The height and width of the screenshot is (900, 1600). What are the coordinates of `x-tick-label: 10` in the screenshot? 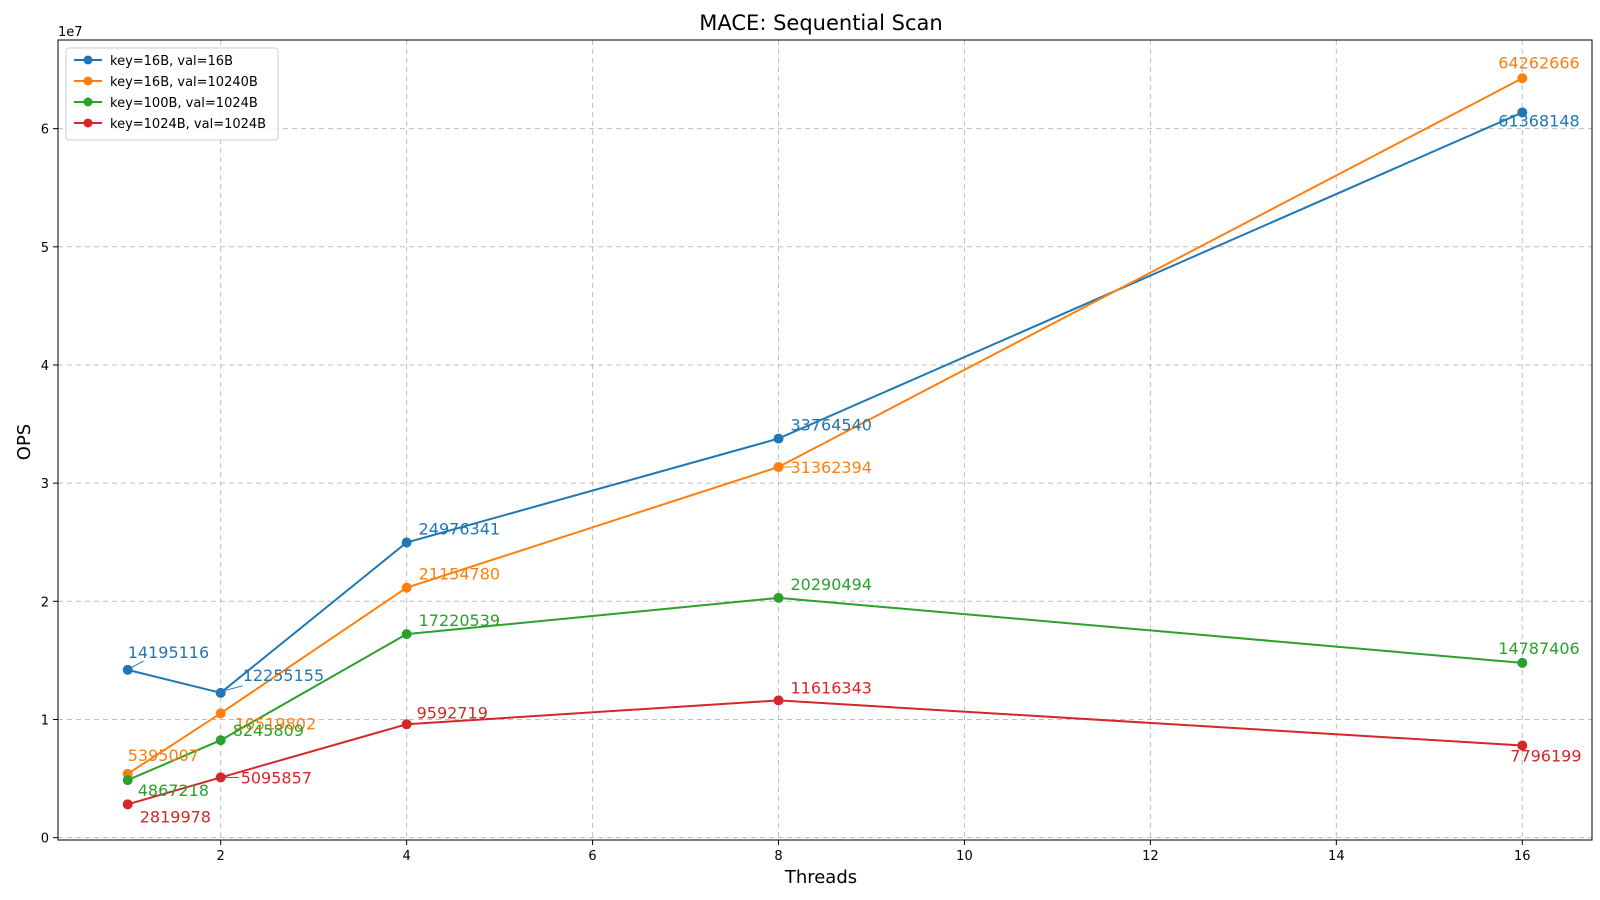 It's located at (964, 856).